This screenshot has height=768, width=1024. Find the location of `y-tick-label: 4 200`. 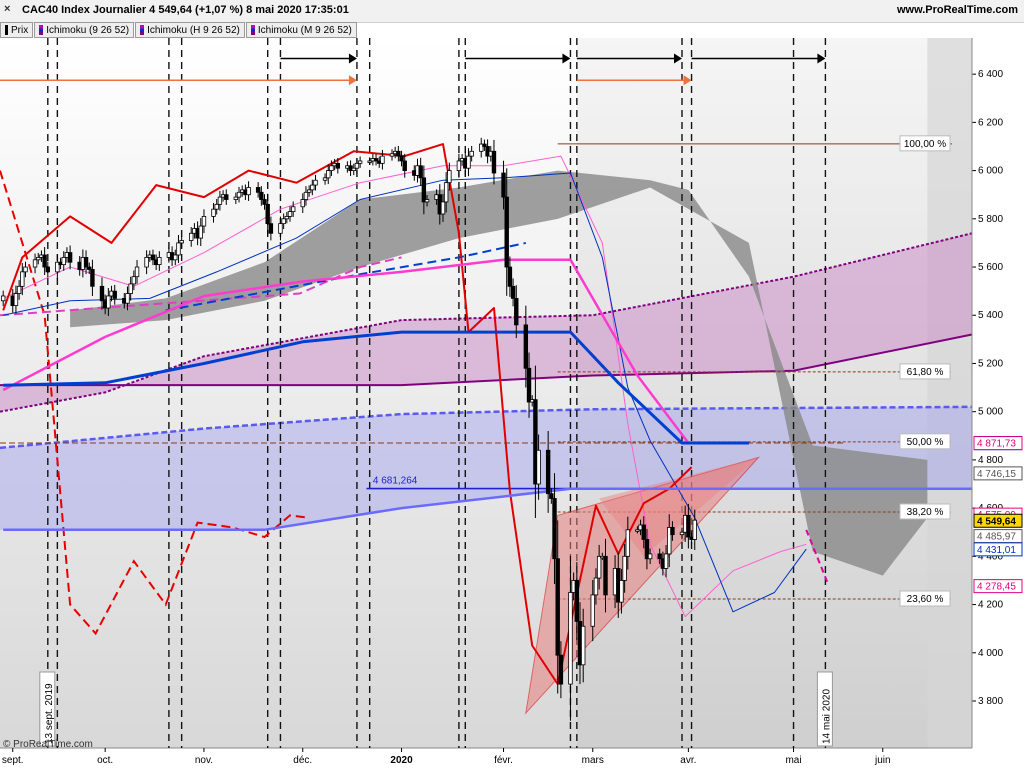

y-tick-label: 4 200 is located at coordinates (990, 605).